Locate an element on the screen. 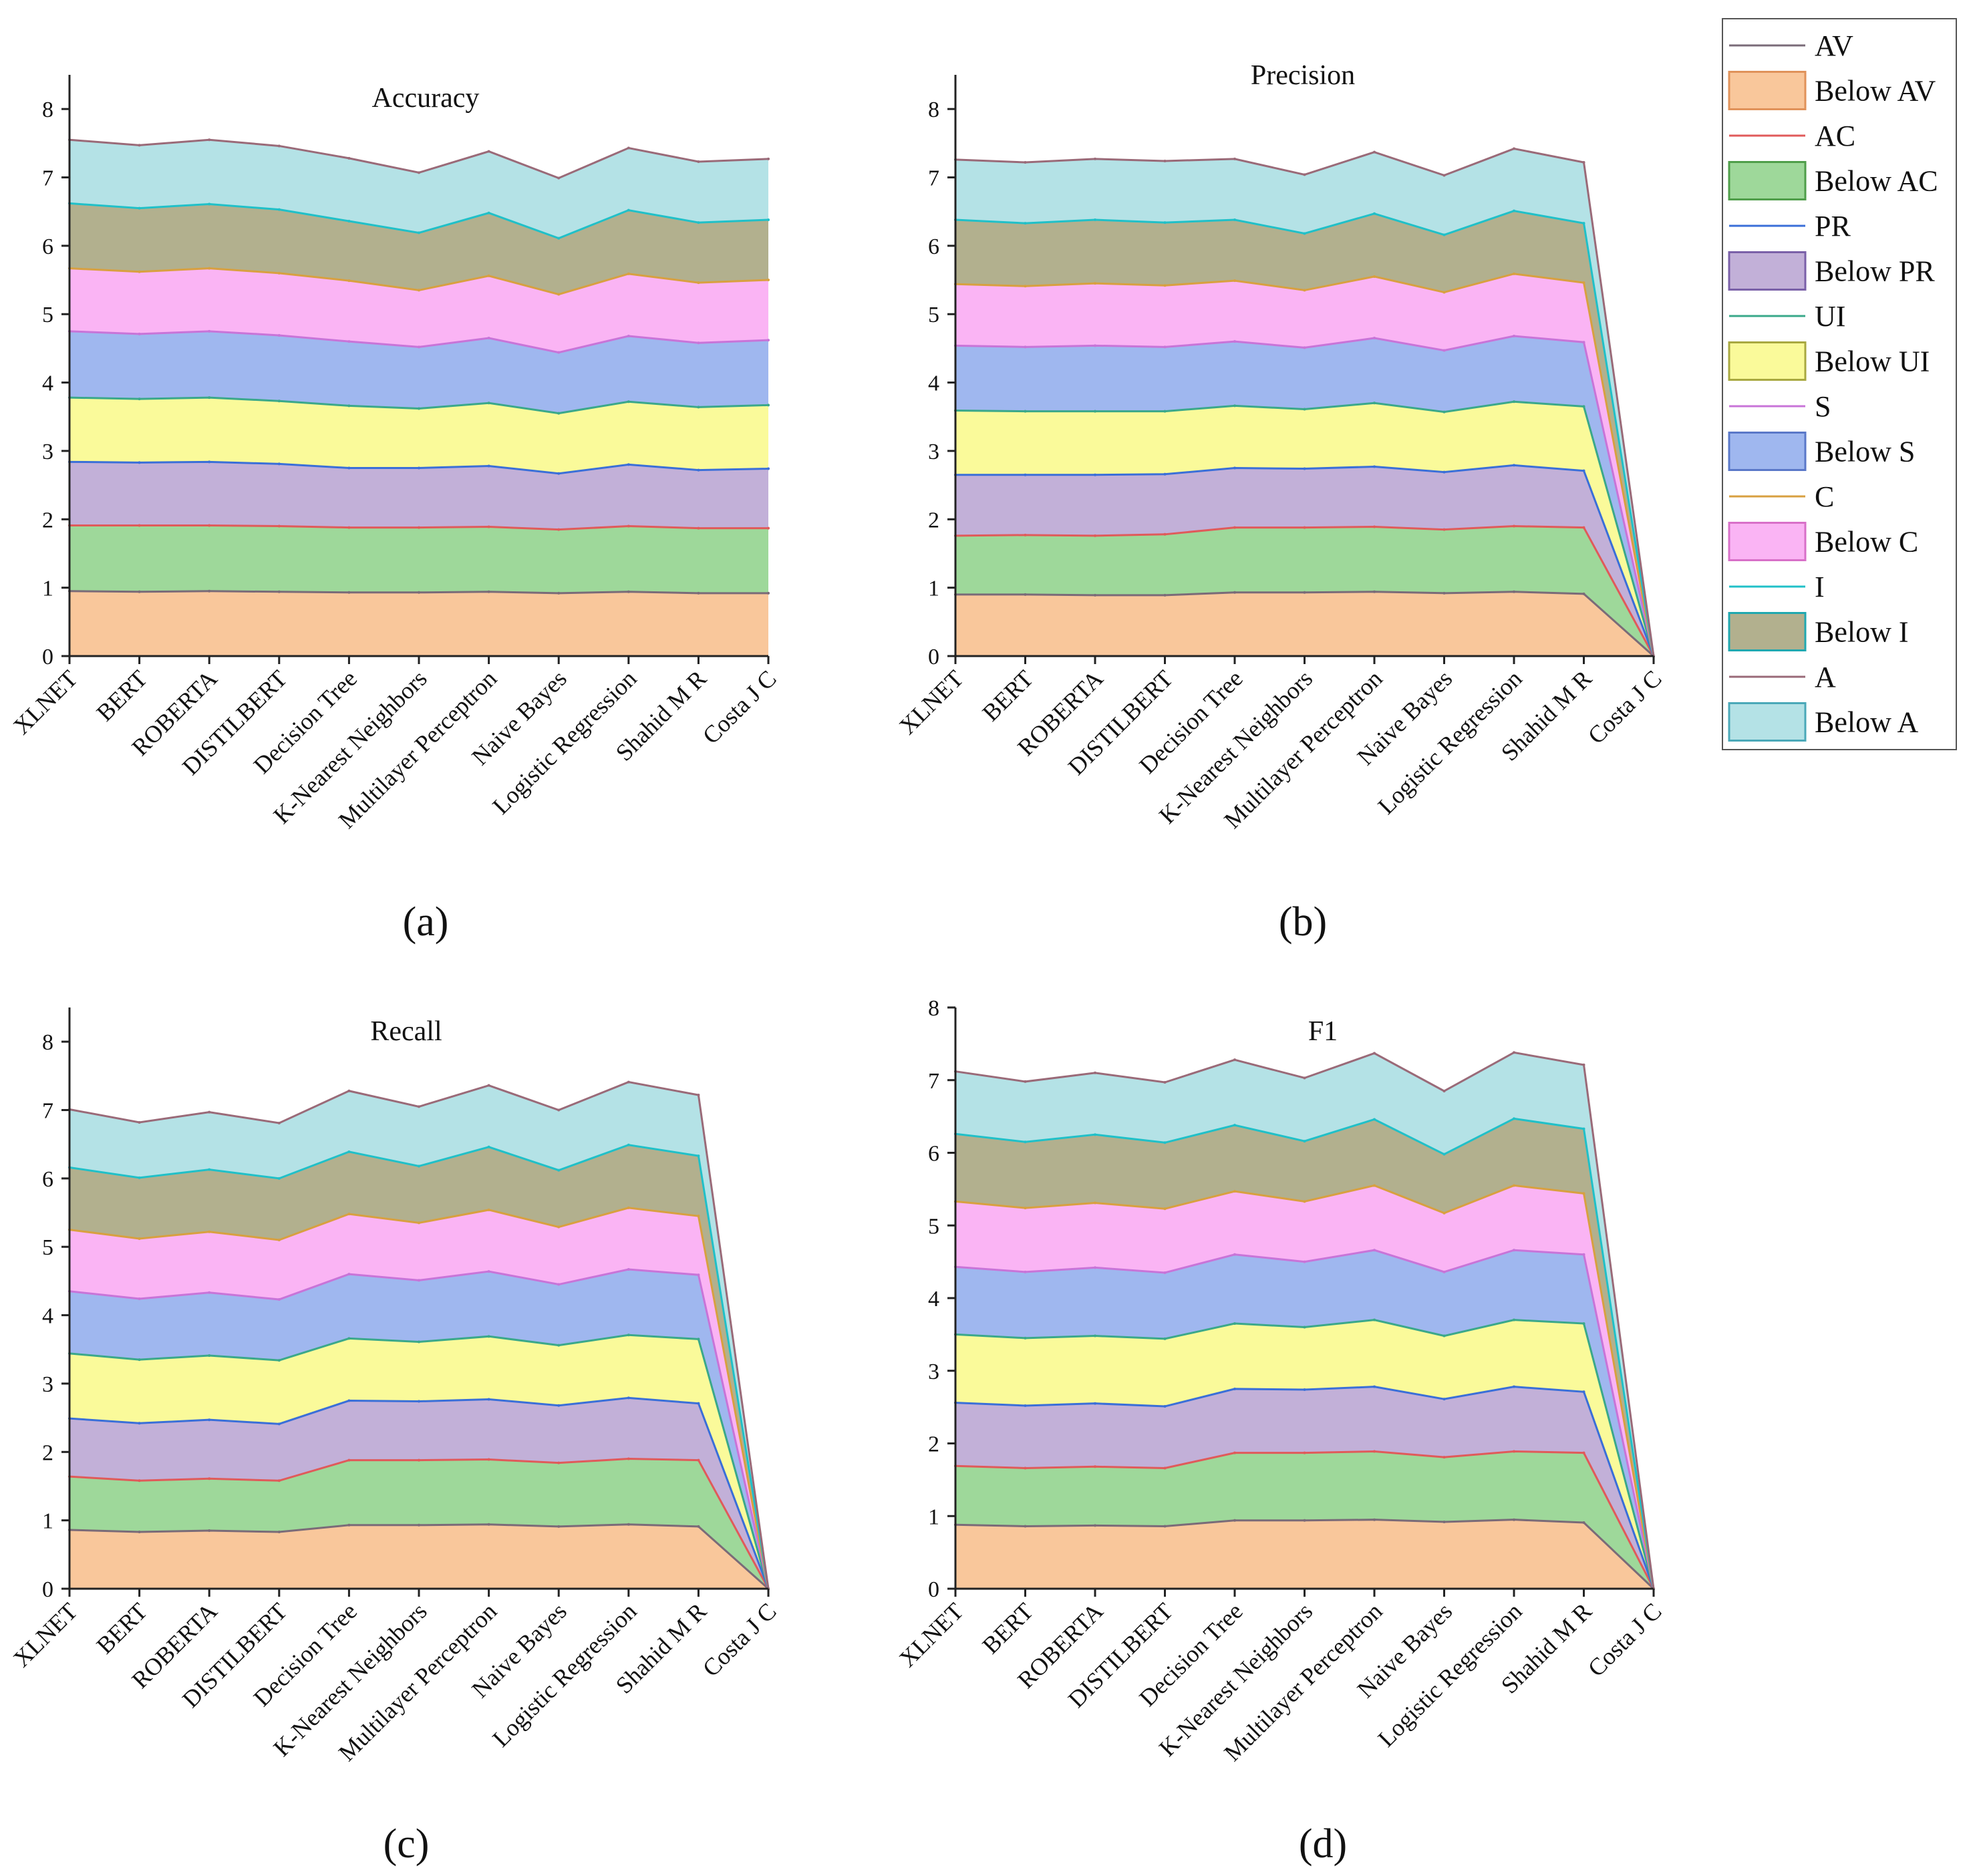  y-tick-label: 8 is located at coordinates (933, 1008).